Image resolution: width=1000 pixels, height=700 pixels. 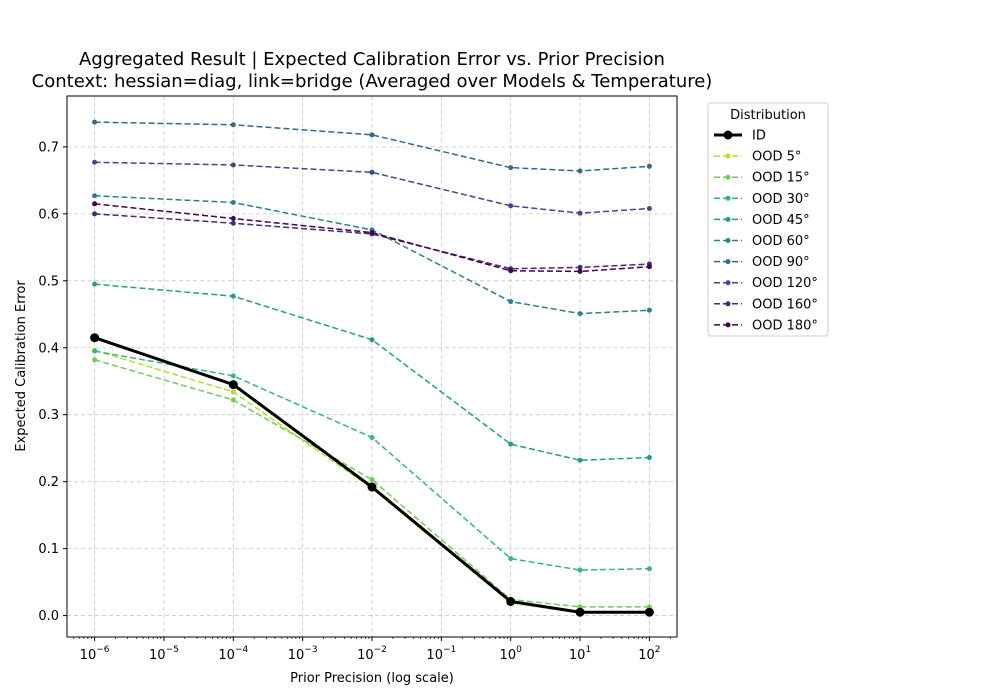 What do you see at coordinates (48, 214) in the screenshot?
I see `y-tick-label: 0.6` at bounding box center [48, 214].